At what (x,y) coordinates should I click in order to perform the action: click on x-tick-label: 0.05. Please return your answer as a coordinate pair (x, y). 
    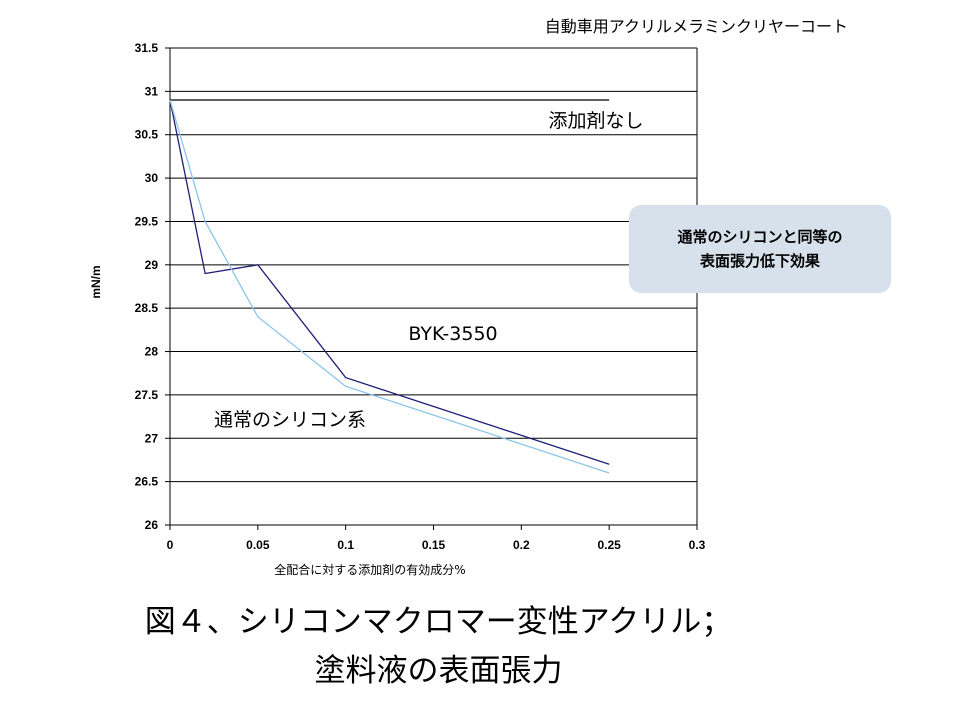
    Looking at the image, I should click on (258, 545).